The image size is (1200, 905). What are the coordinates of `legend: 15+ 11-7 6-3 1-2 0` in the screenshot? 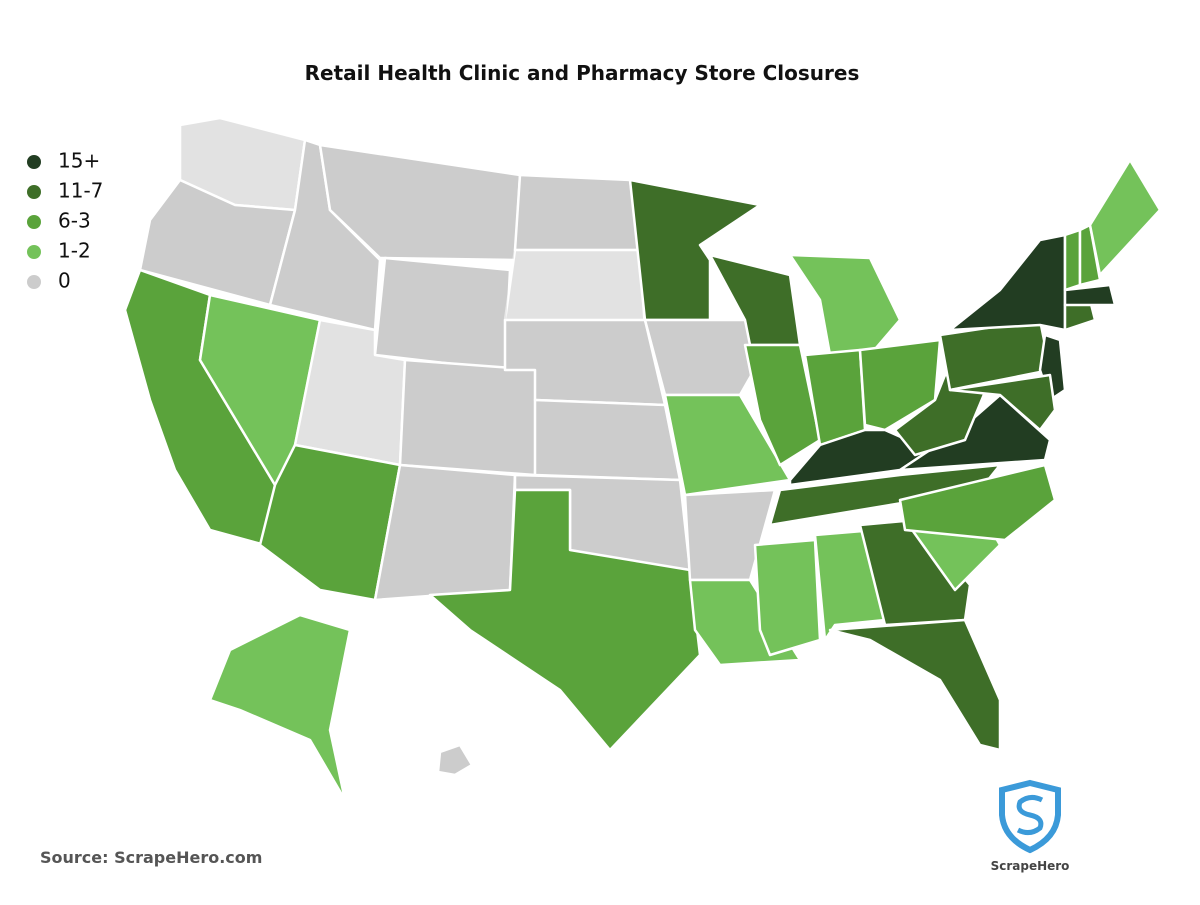 It's located at (65, 221).